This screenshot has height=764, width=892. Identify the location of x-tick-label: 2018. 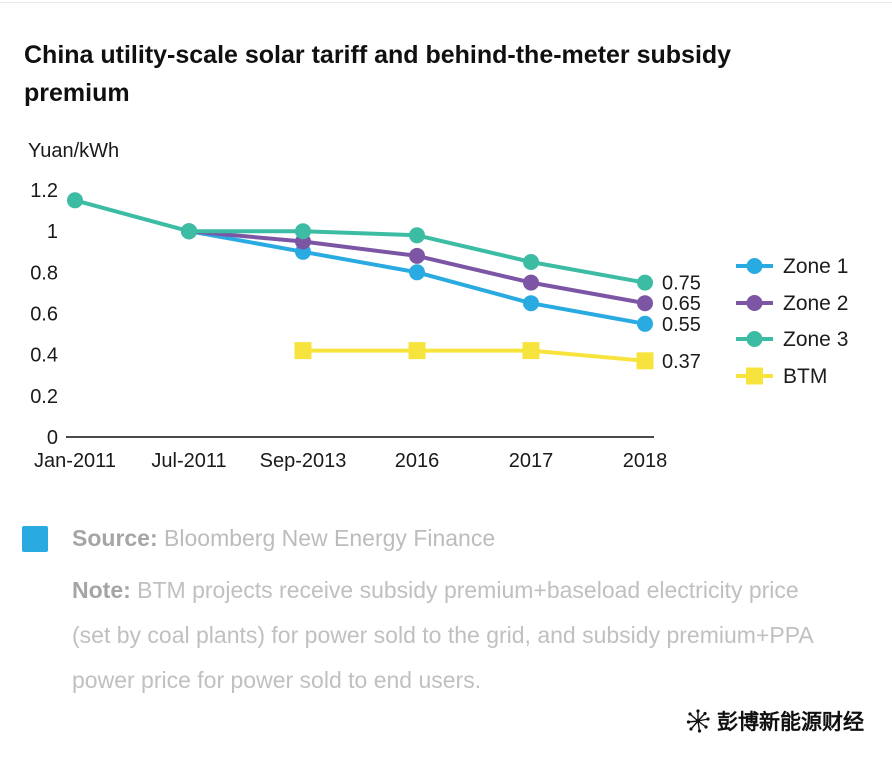
(645, 461).